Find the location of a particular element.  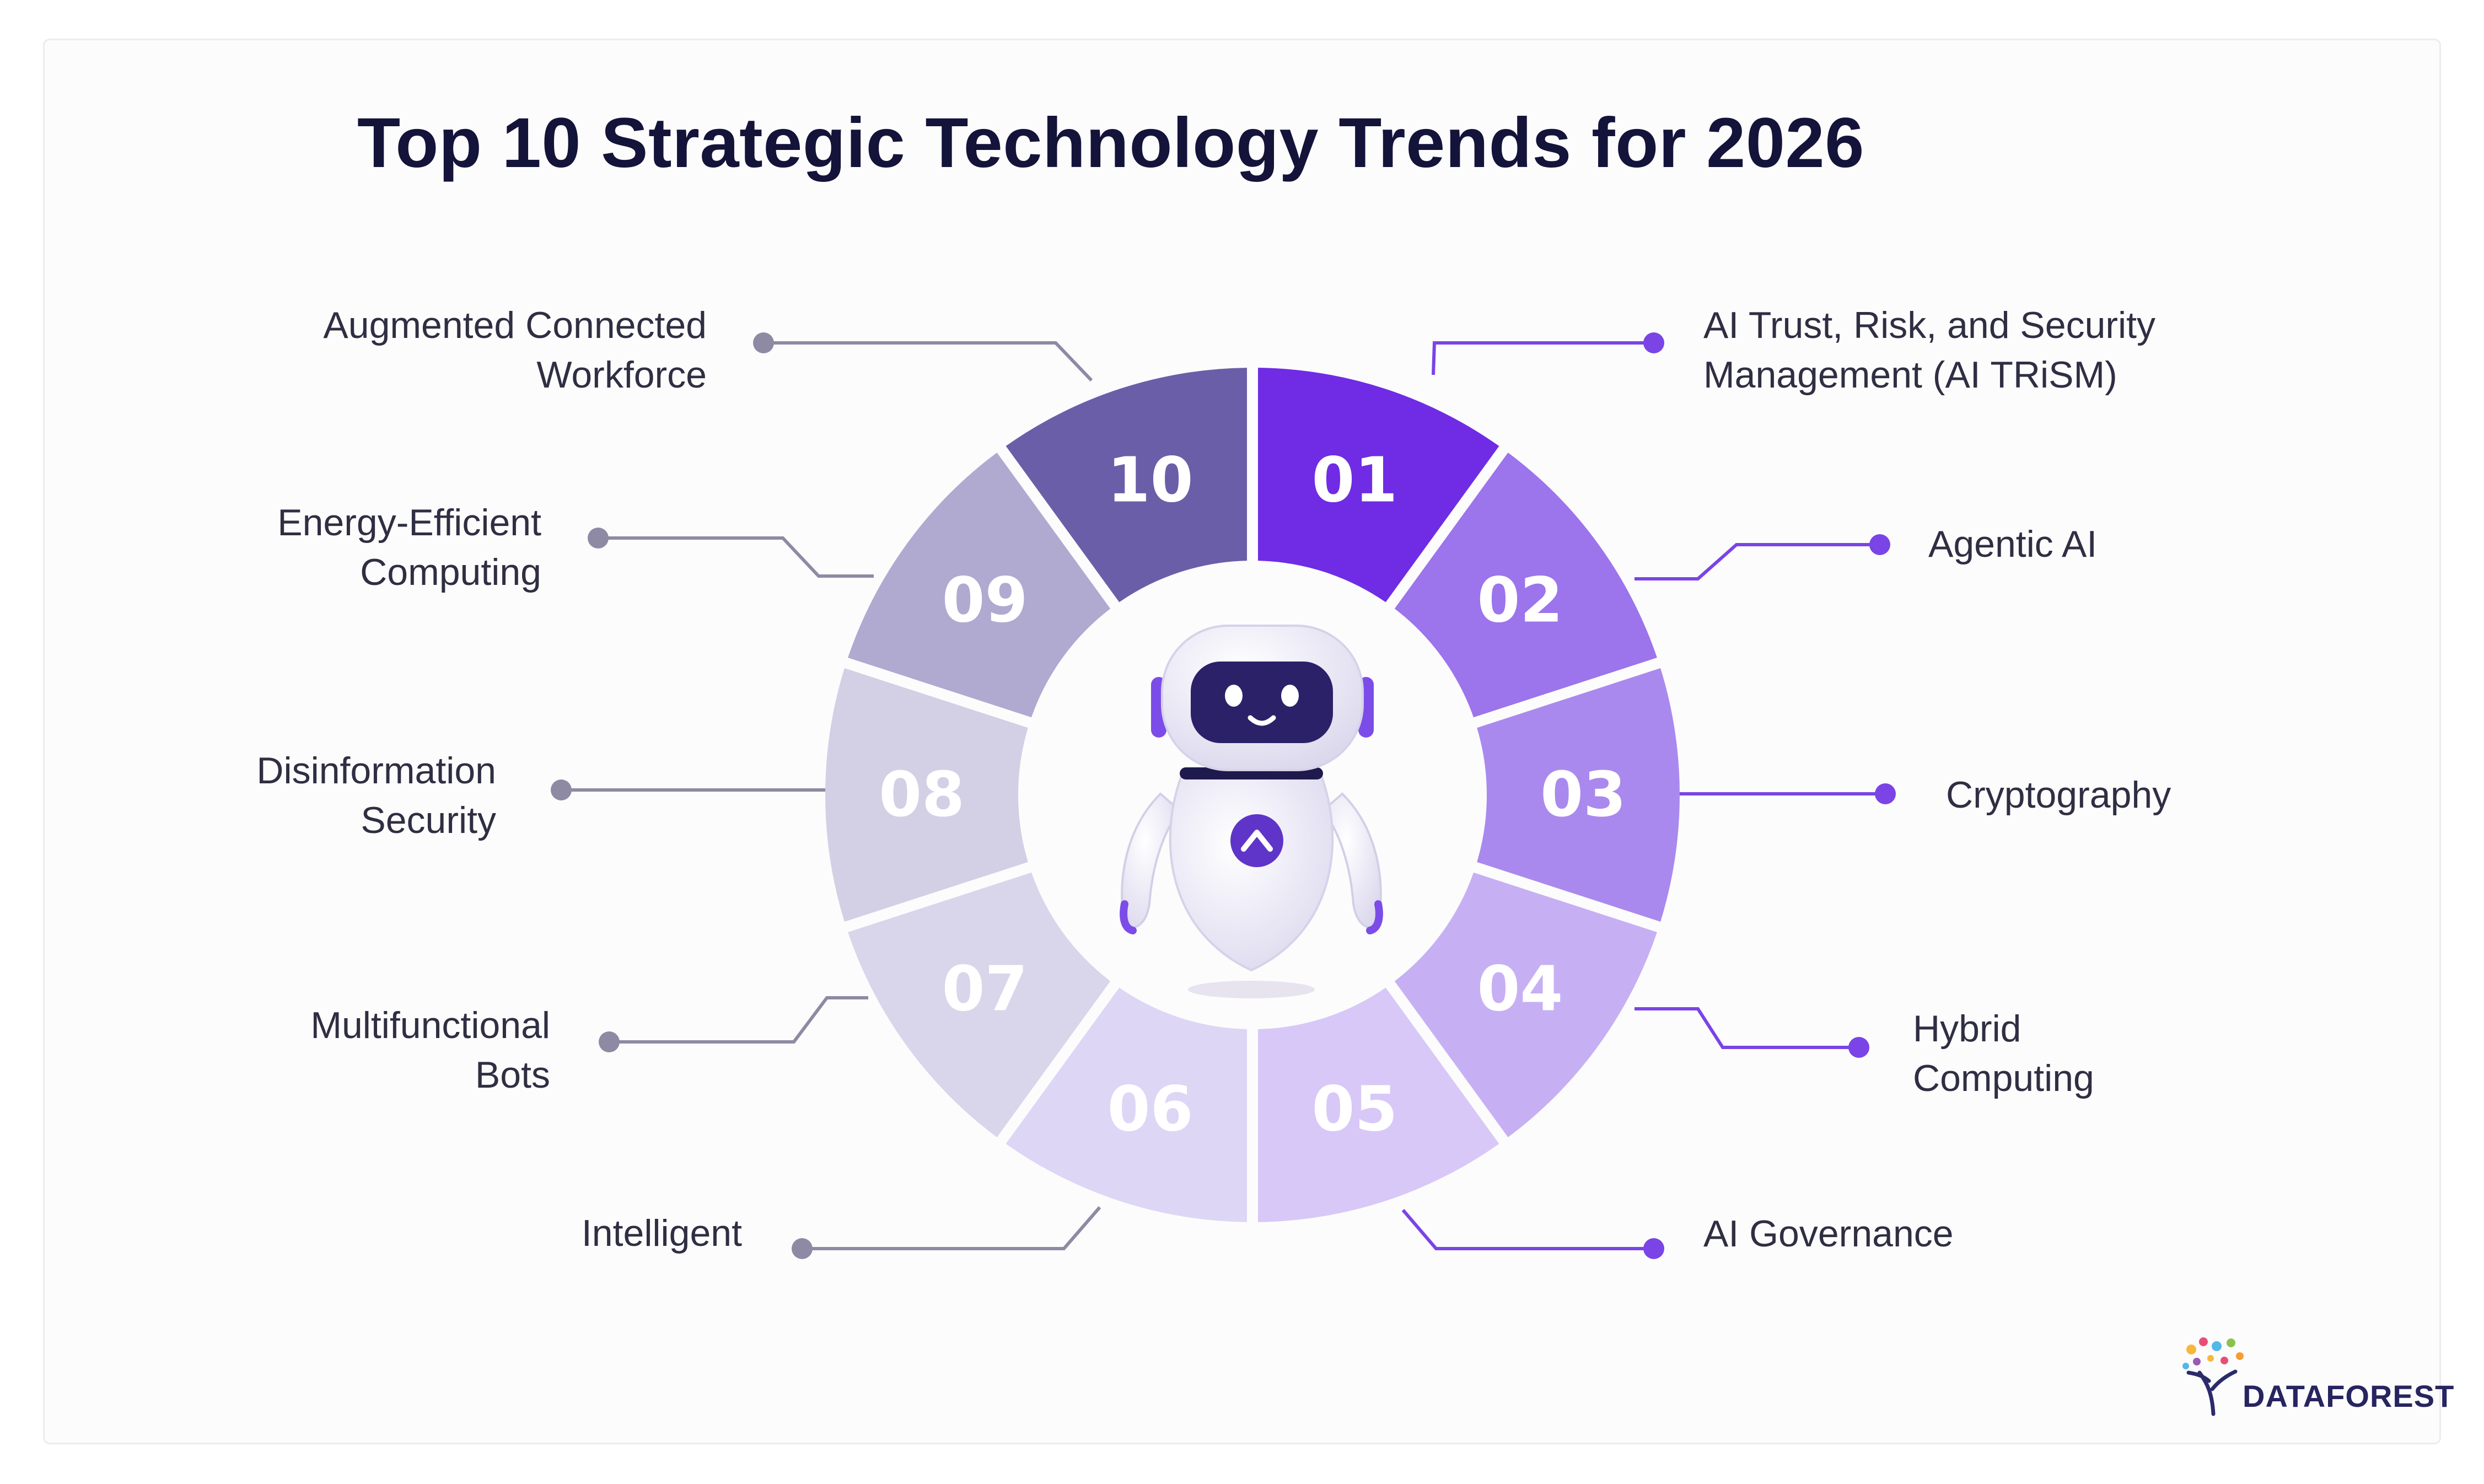

dataforest-logo-icon is located at coordinates (2213, 1376).